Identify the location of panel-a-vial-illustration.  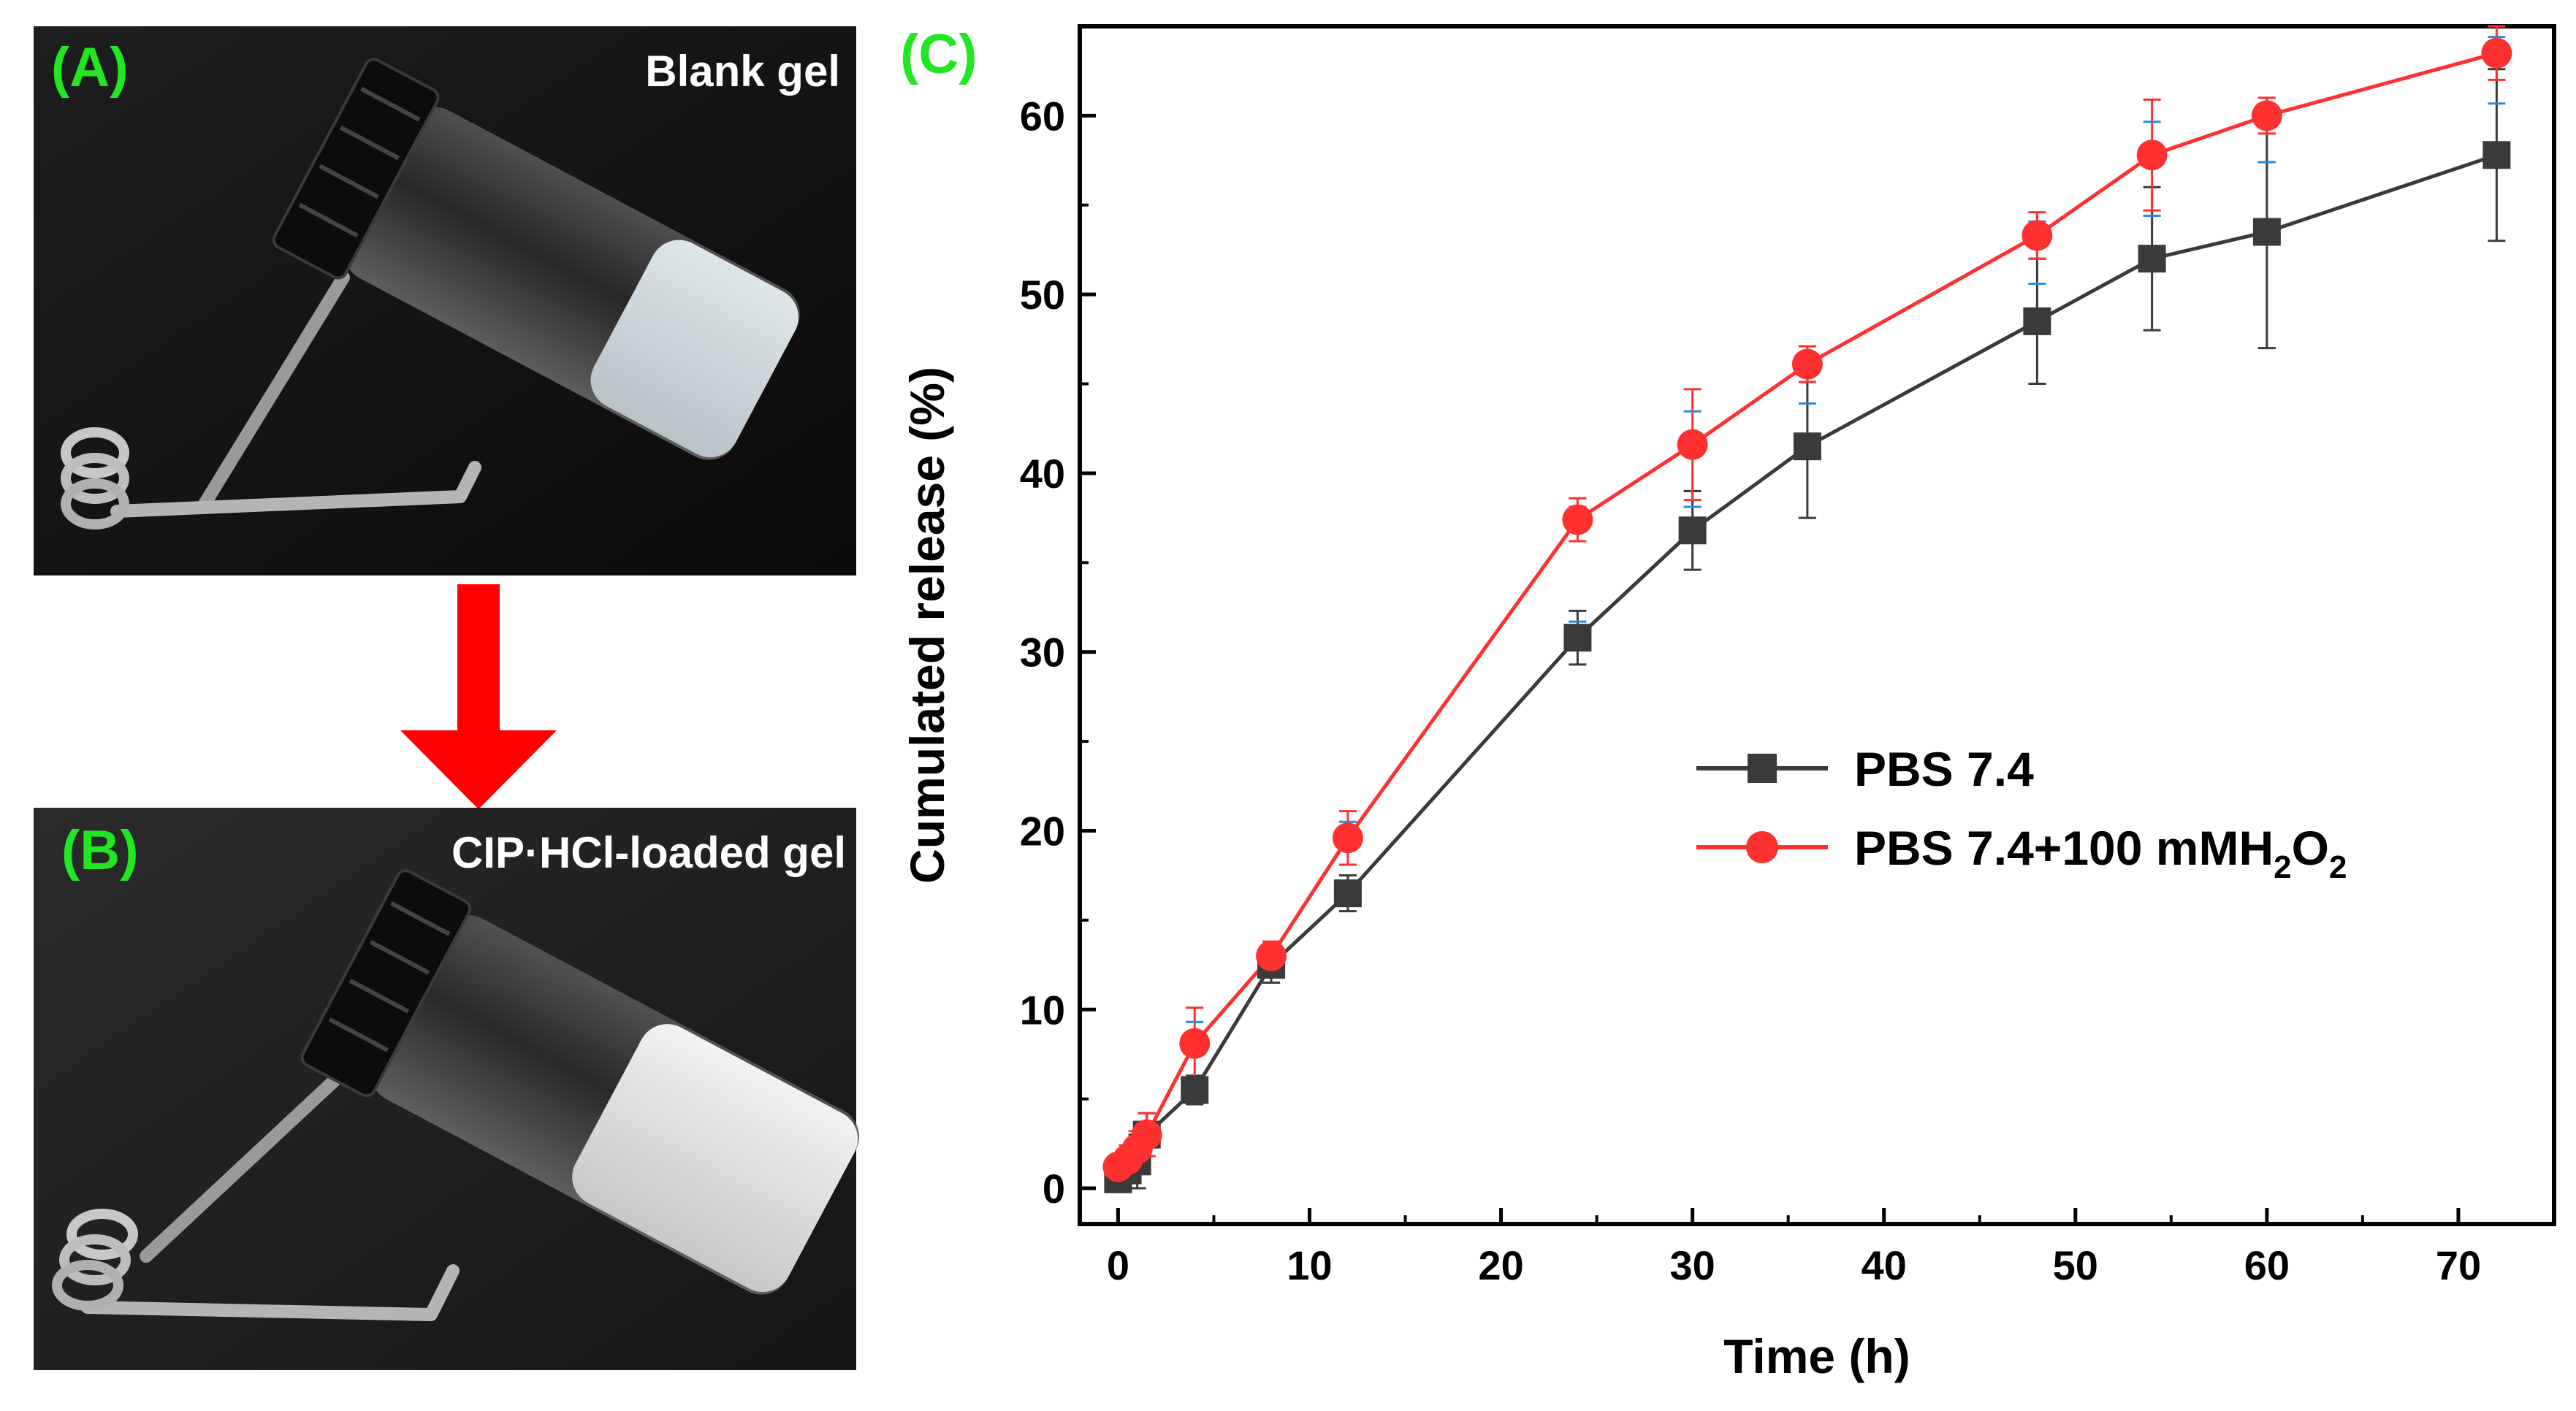
(430, 293).